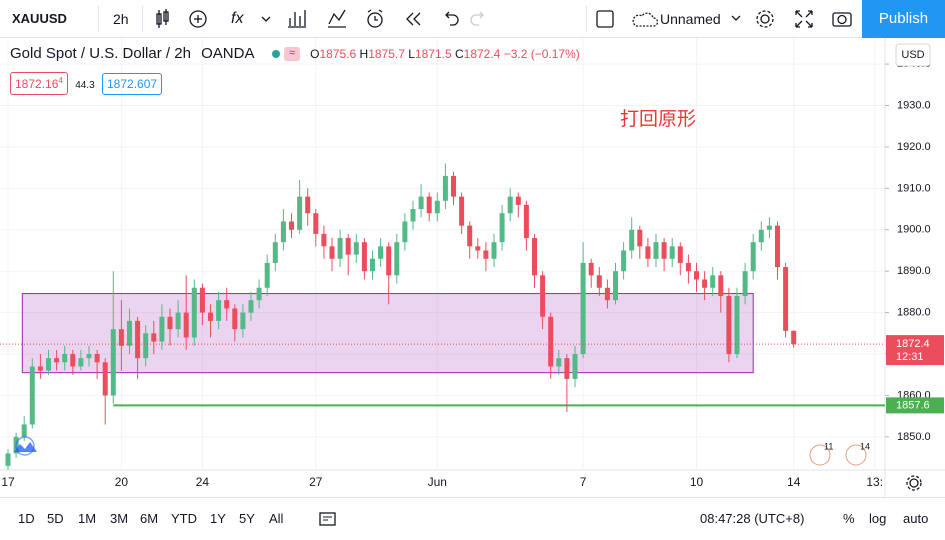 The height and width of the screenshot is (540, 945). Describe the element at coordinates (247, 518) in the screenshot. I see `period-button: 5Y` at that location.